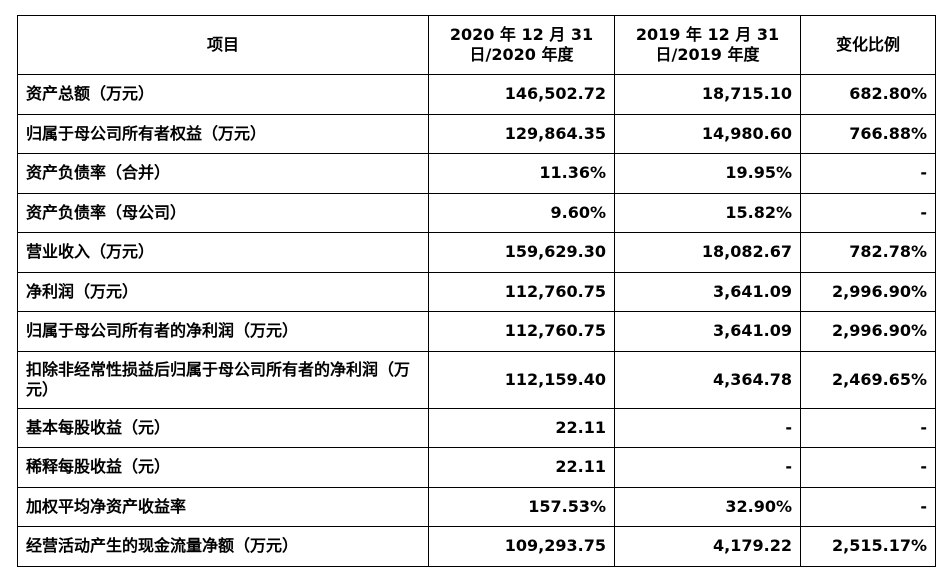 This screenshot has height=582, width=945. I want to click on header-item-text: 项目, so click(222, 44).